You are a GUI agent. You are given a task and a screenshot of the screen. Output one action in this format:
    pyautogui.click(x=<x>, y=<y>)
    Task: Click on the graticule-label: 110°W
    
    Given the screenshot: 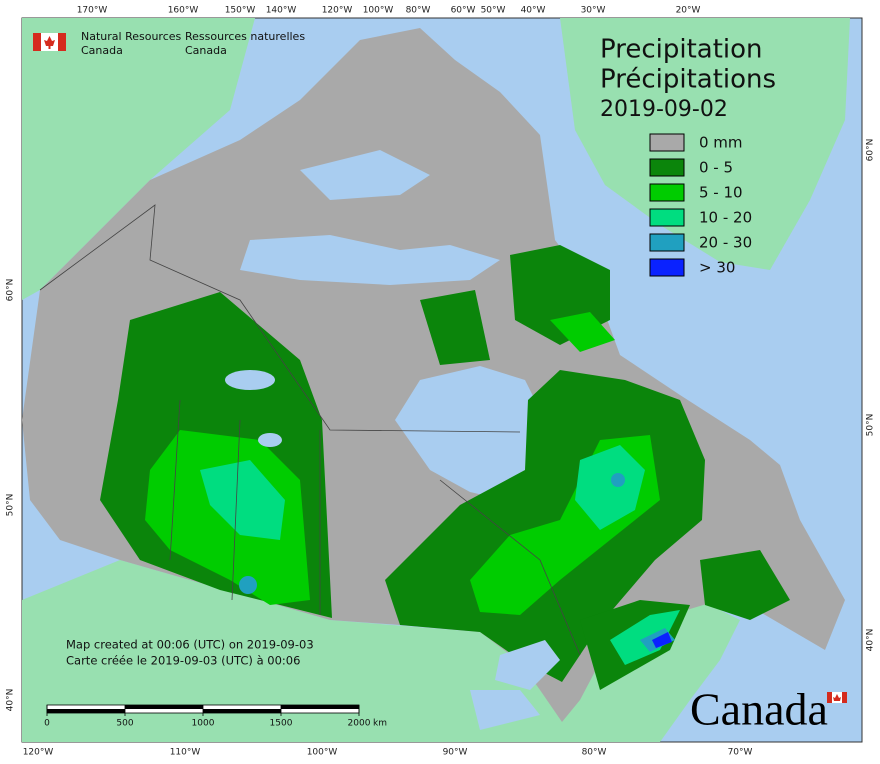 What is the action you would take?
    pyautogui.click(x=185, y=753)
    